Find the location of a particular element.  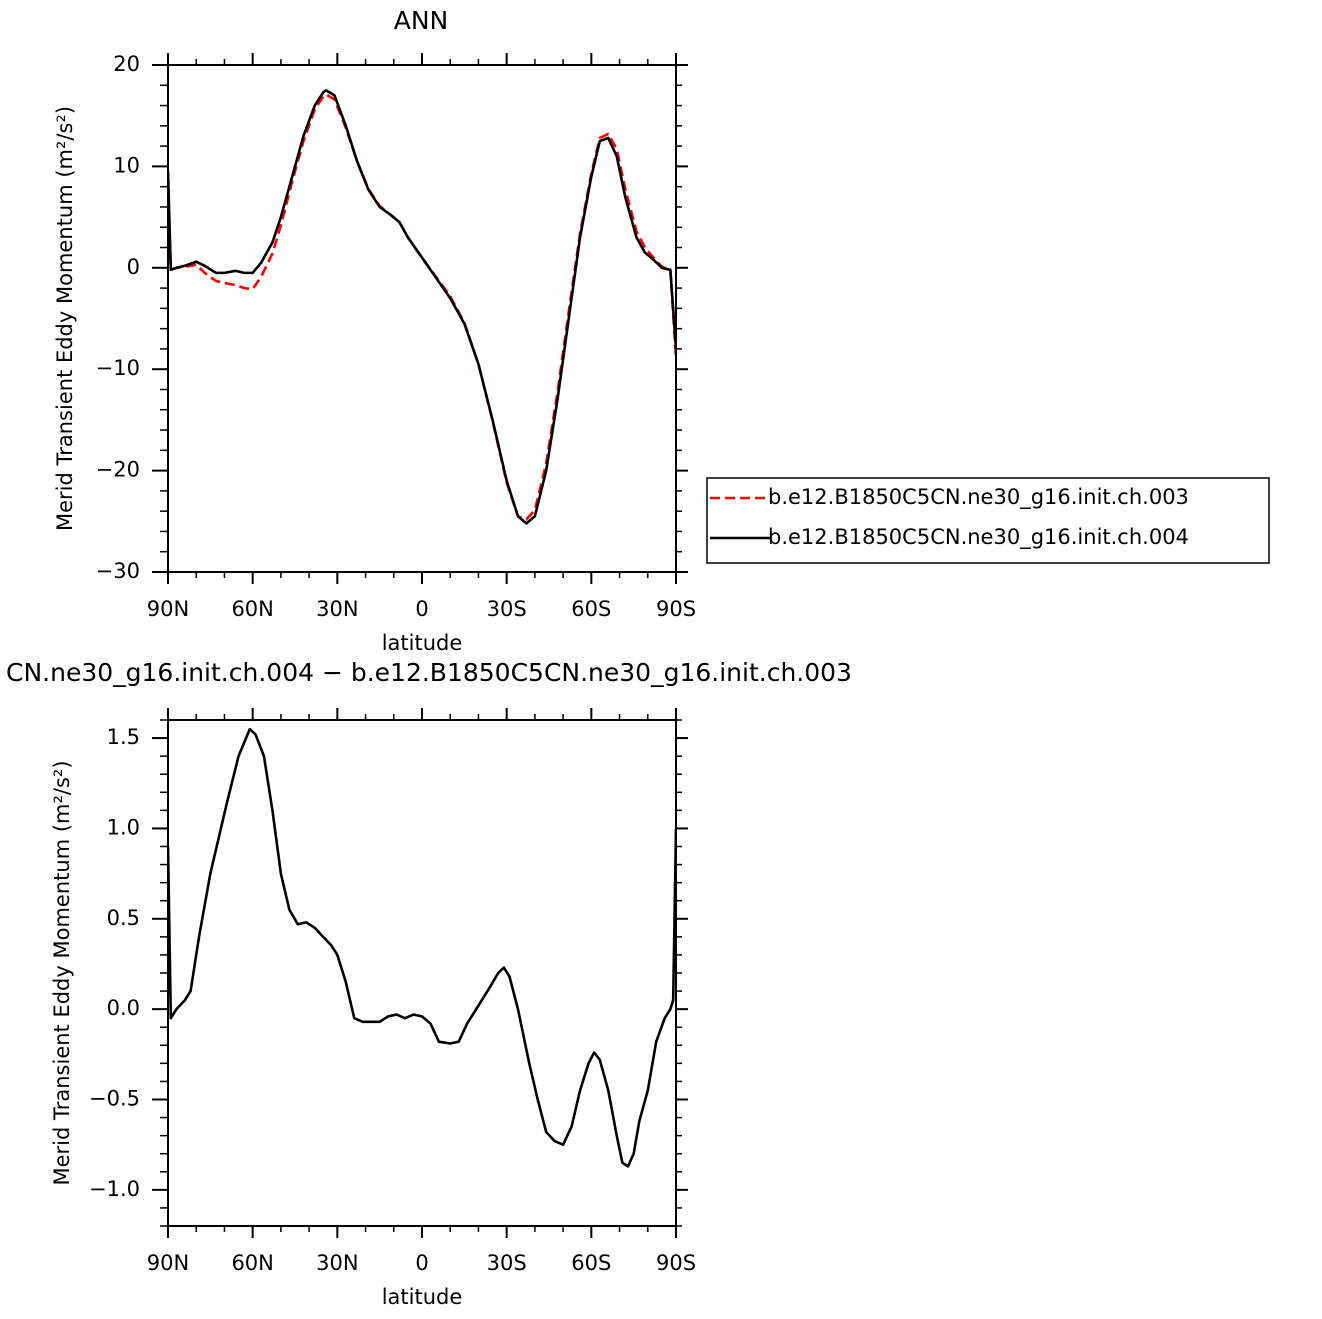

y-tick-label: 1.5 is located at coordinates (123, 737).